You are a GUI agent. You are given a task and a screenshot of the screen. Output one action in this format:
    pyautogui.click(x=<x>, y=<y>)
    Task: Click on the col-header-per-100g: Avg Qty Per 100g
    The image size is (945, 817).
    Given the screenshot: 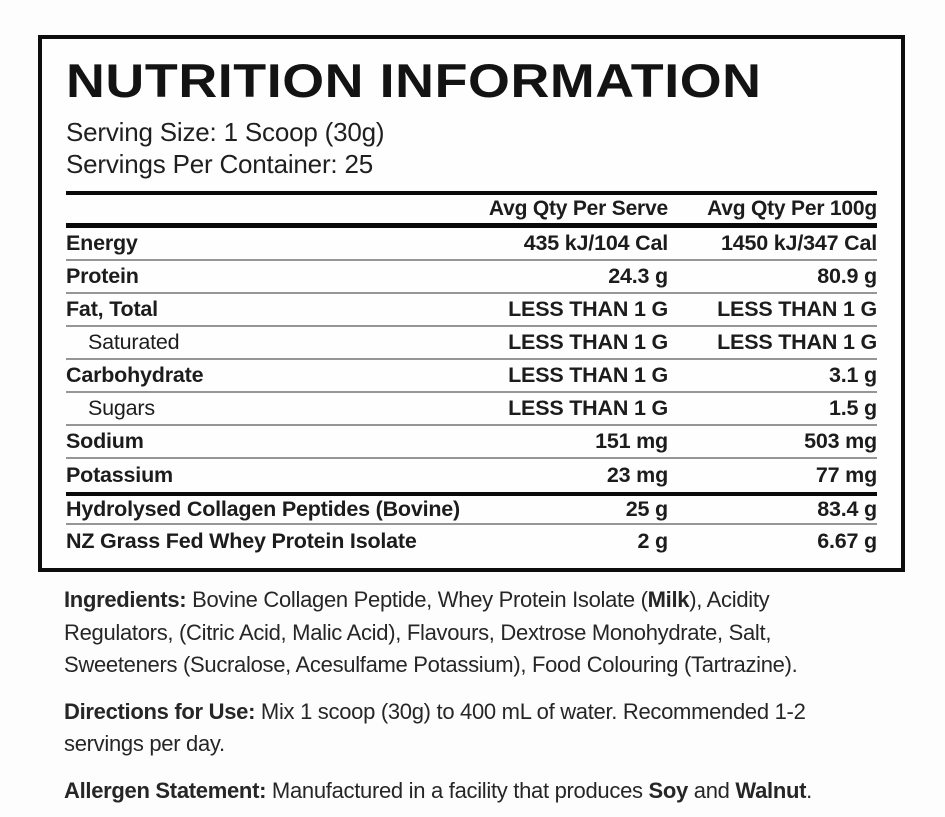 What is the action you would take?
    pyautogui.click(x=792, y=208)
    